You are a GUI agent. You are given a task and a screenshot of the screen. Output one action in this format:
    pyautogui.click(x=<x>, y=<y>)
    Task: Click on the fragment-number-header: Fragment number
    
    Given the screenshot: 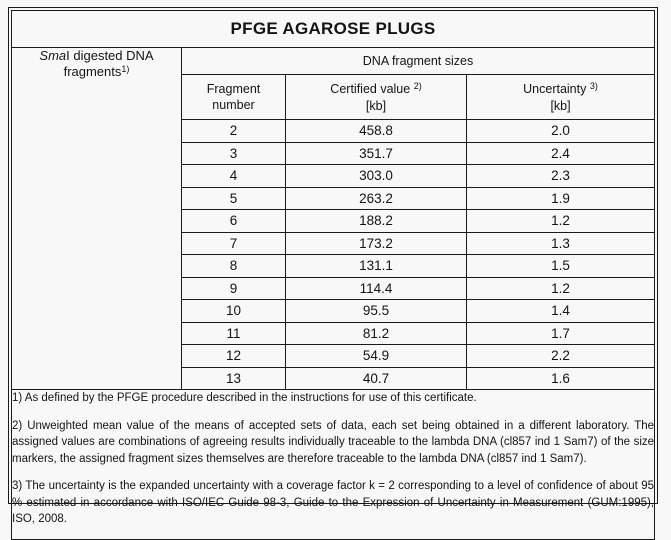 What is the action you would take?
    pyautogui.click(x=233, y=97)
    